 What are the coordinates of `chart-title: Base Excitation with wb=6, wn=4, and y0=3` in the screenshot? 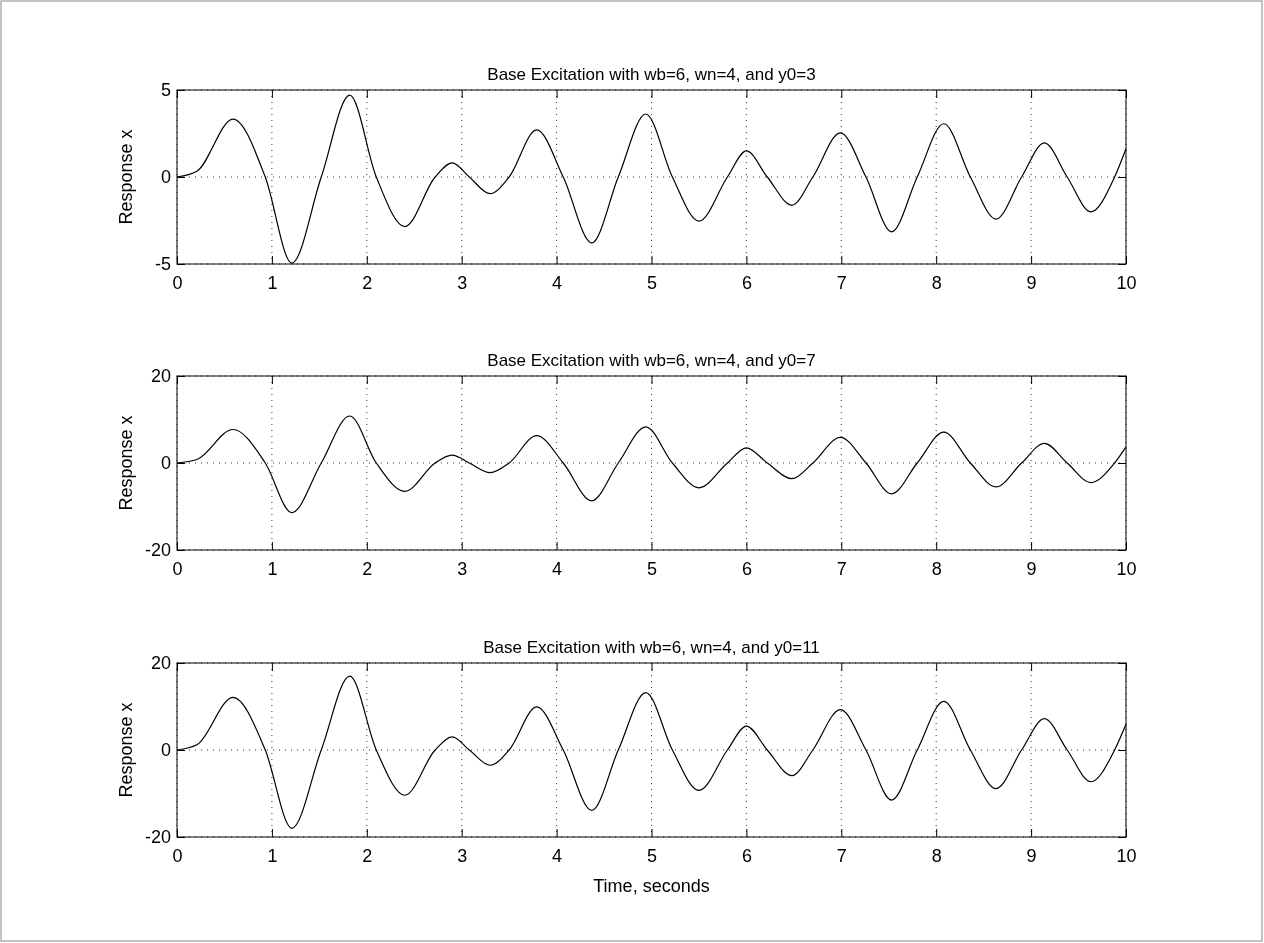 It's located at (651, 74).